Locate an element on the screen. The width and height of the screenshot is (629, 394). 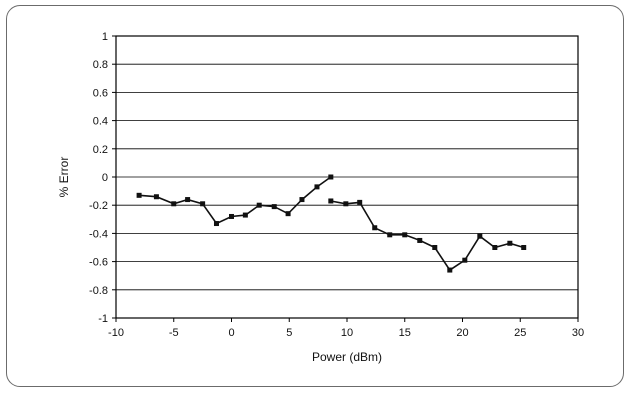
x-tick-label: 5 is located at coordinates (289, 333).